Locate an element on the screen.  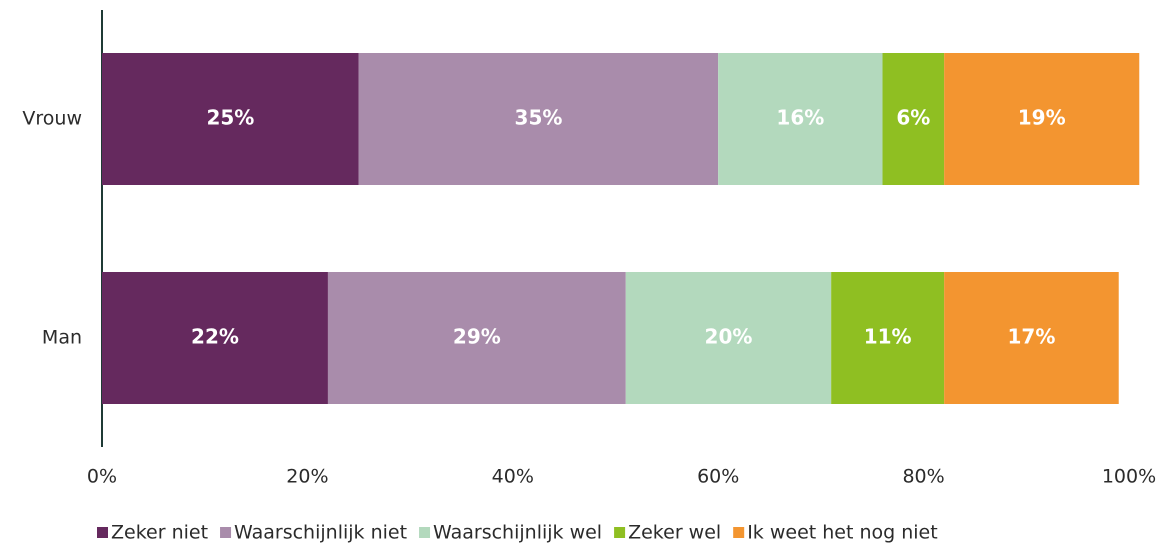
legend-label: Waarschijnlijk wel is located at coordinates (517, 533).